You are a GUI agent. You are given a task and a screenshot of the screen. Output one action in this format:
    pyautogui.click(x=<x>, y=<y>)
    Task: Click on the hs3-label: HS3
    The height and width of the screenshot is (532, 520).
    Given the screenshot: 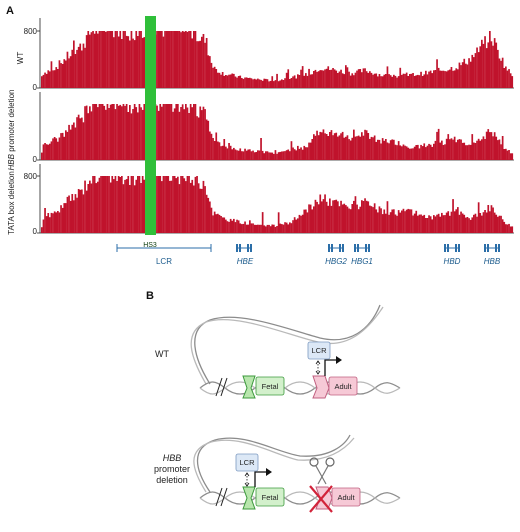 What is the action you would take?
    pyautogui.click(x=150, y=245)
    